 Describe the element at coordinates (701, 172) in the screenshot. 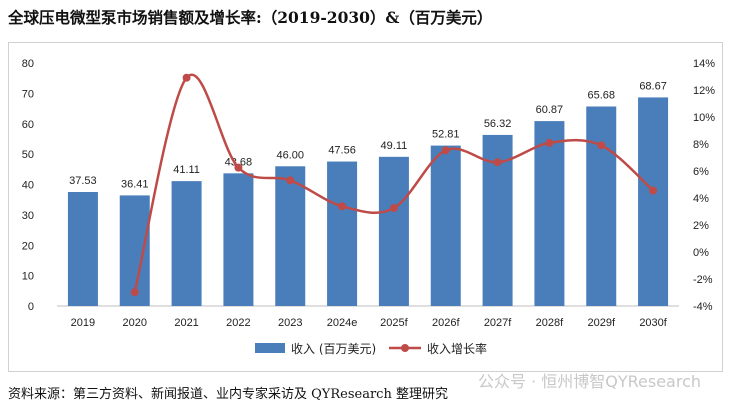

I see `y-right-tick-label: 6%` at that location.